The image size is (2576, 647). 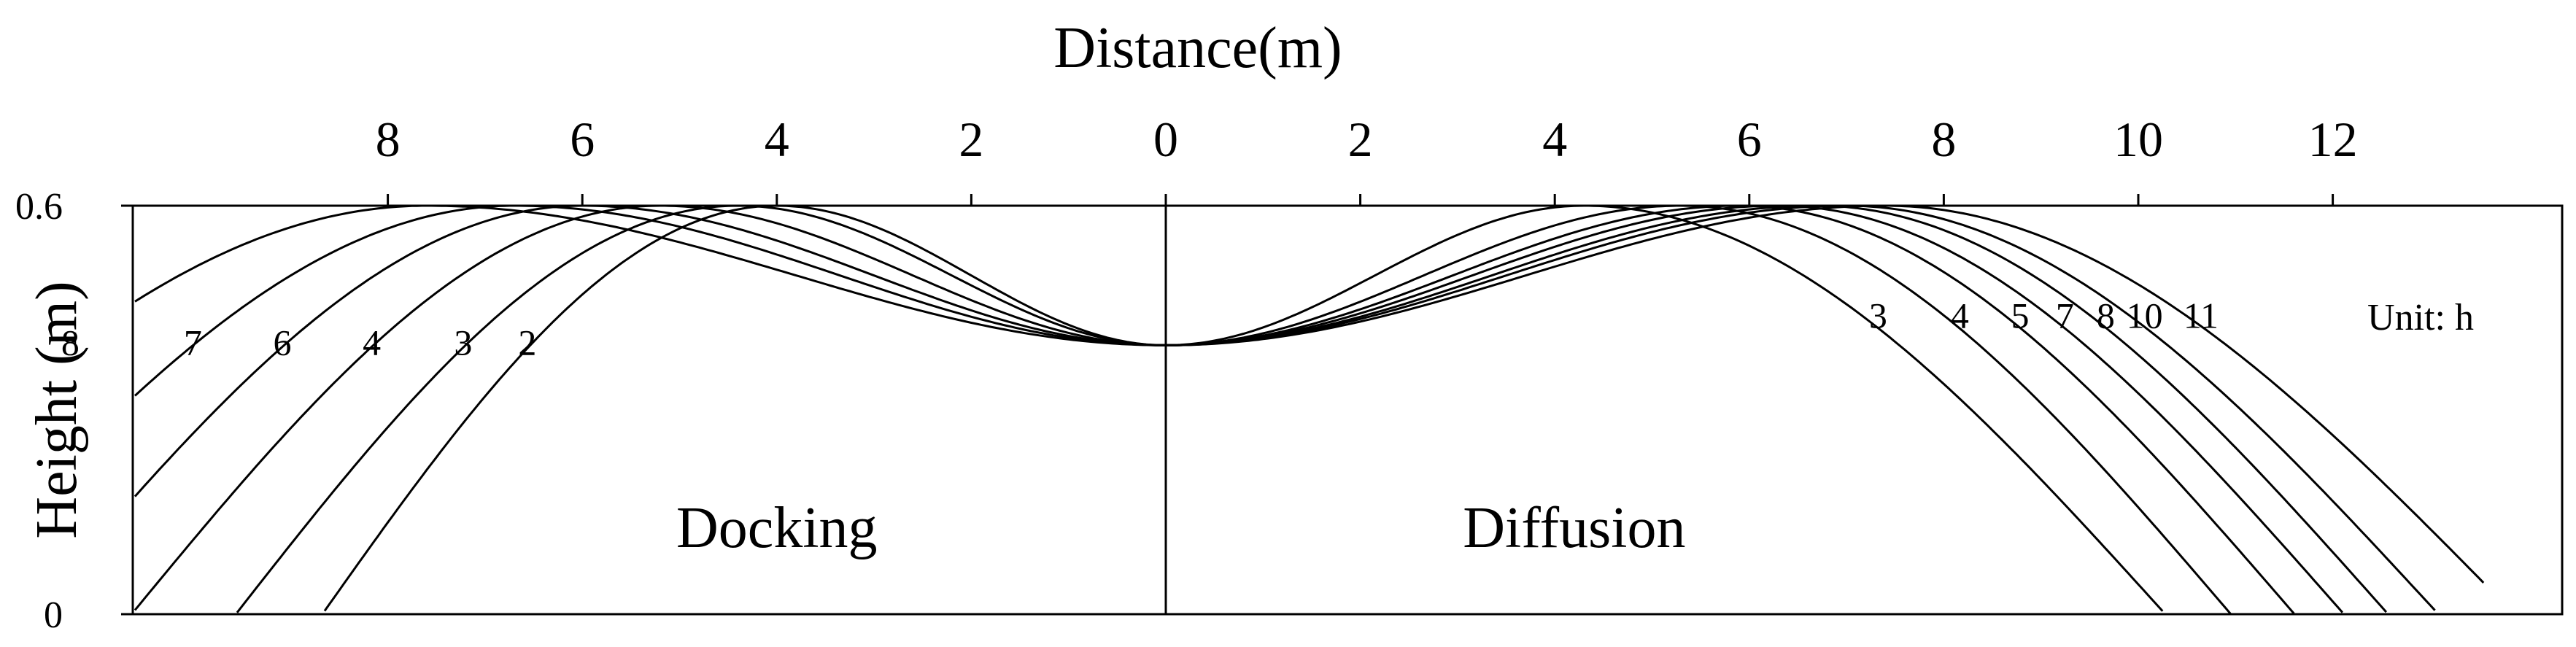 I want to click on y-tick-label: 0.6, so click(x=39, y=207).